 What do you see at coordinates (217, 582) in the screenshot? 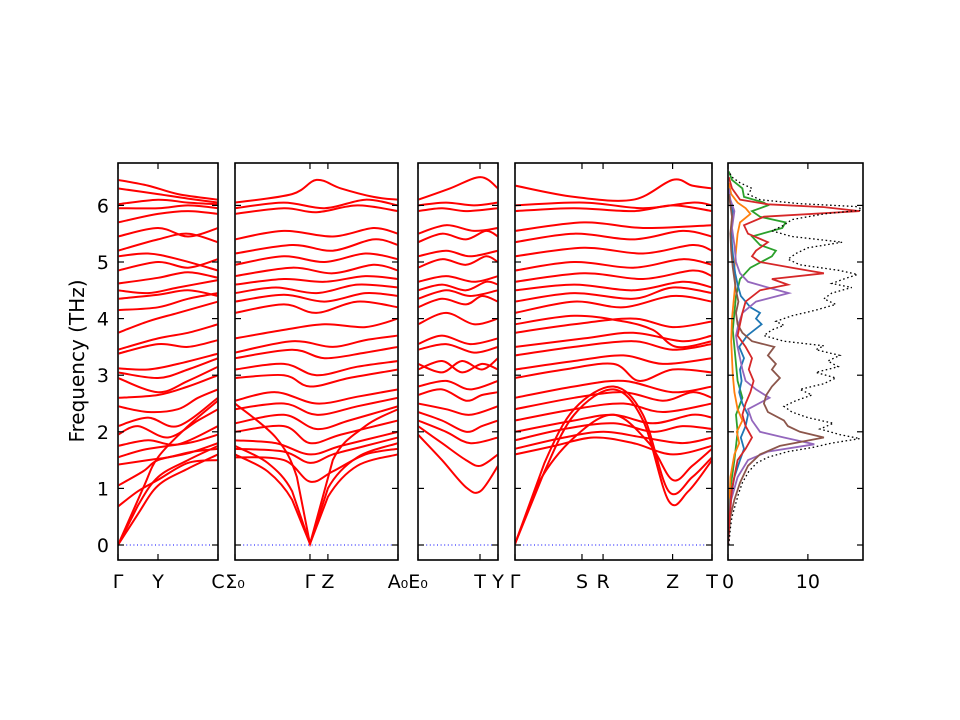
I see `x-tick-label: C` at bounding box center [217, 582].